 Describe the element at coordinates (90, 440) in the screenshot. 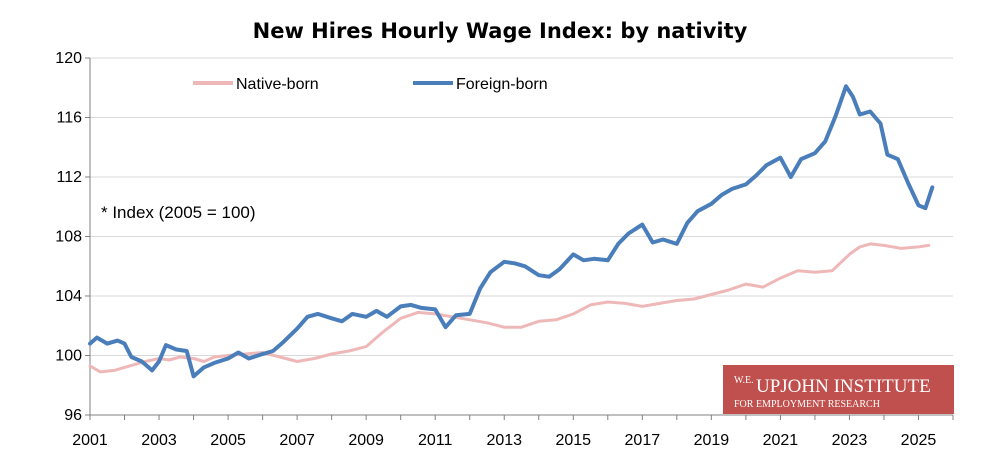

I see `x-tick-label: 2001` at that location.